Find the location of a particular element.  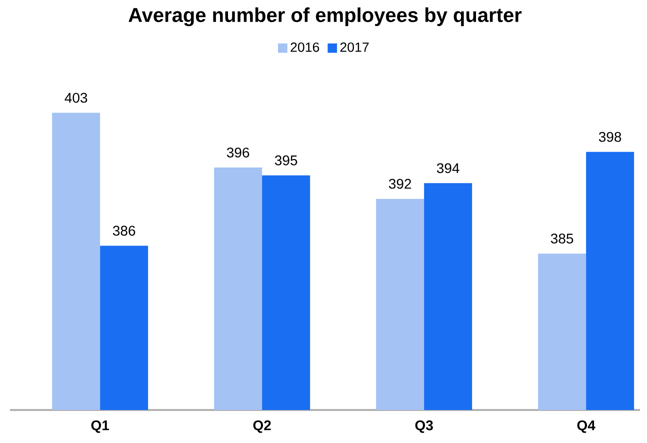

x-tick-label: Q1 is located at coordinates (100, 426).